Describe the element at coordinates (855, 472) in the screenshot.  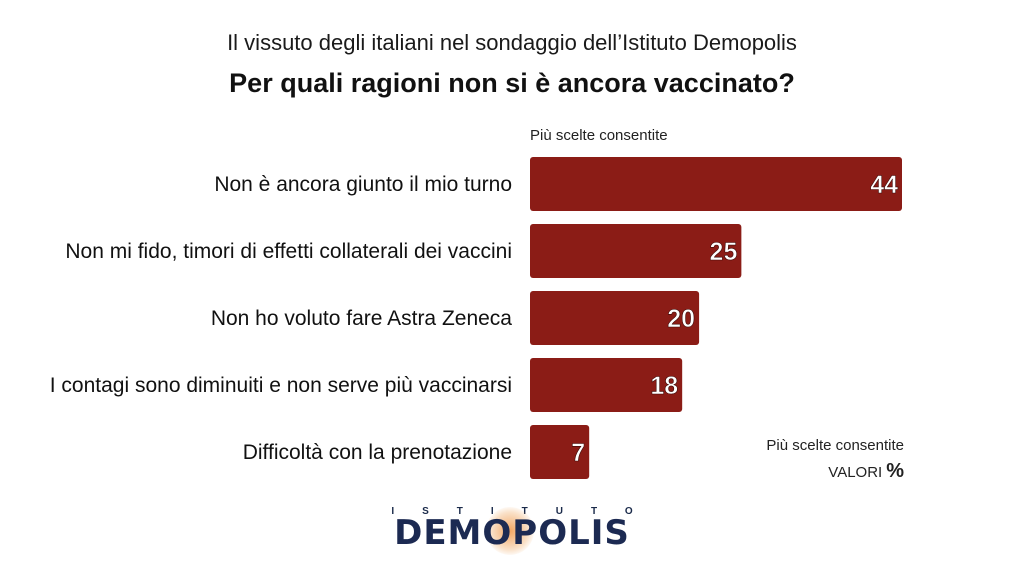
I see `values-label: VALORI` at that location.